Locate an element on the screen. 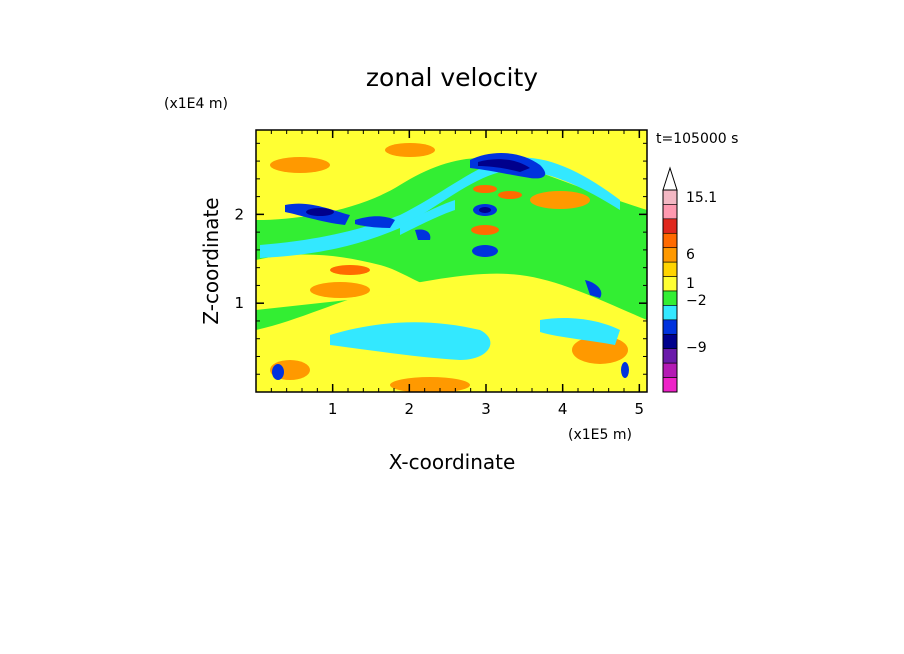 The image size is (904, 654). colorbar-label: −9 is located at coordinates (696, 348).